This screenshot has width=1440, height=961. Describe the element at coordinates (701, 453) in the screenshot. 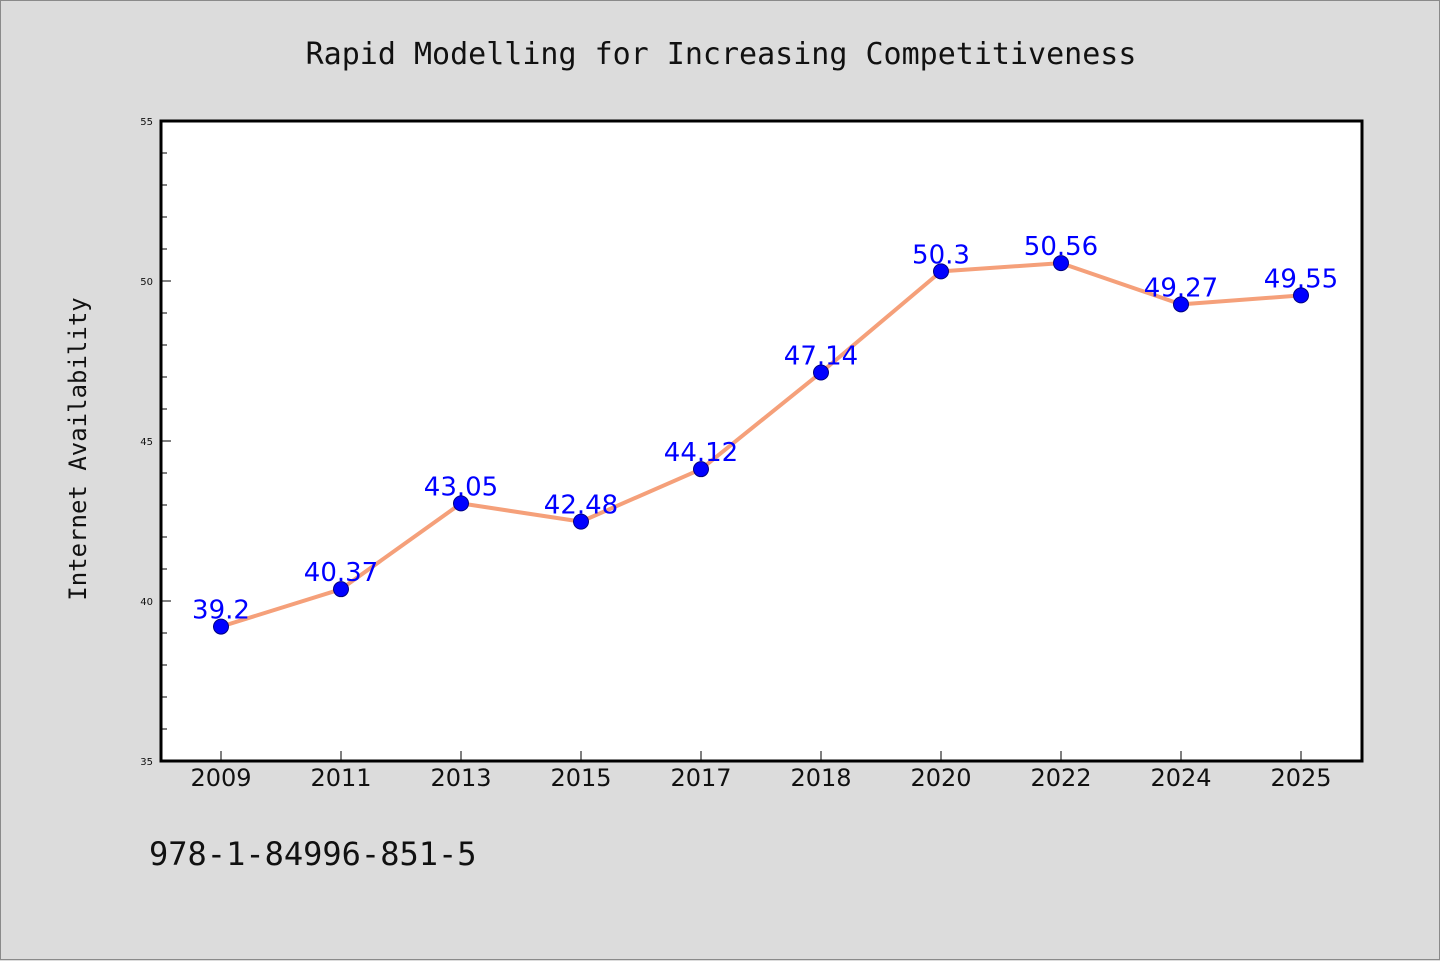

I see `data-label: 44.12` at that location.